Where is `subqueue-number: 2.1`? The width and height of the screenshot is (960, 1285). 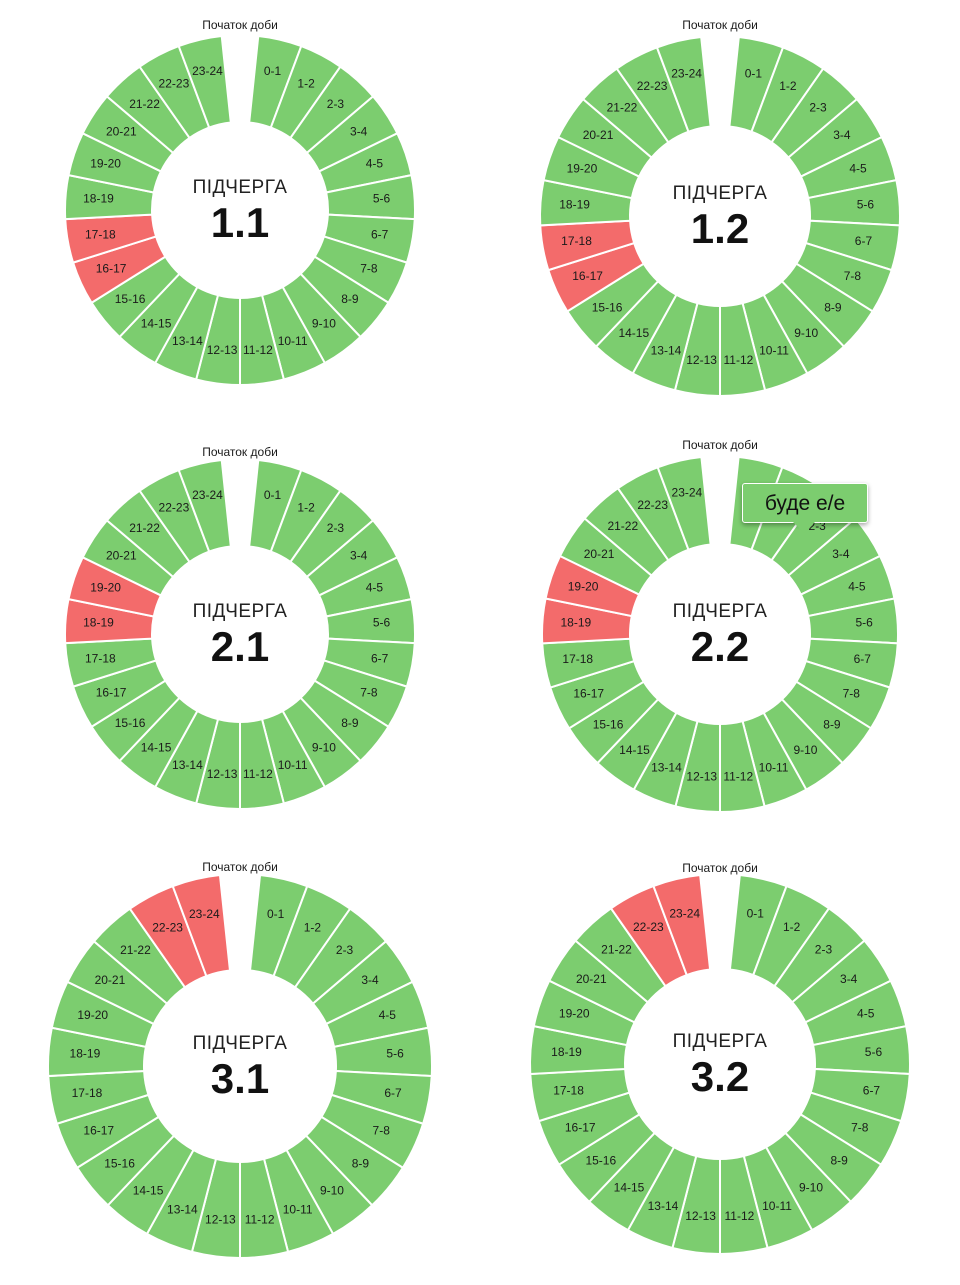 subqueue-number: 2.1 is located at coordinates (240, 646).